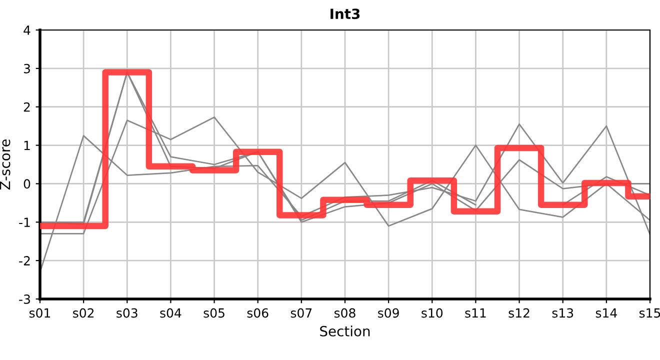 Image resolution: width=660 pixels, height=360 pixels. What do you see at coordinates (5, 164) in the screenshot?
I see `y-axis-title: Z-score` at bounding box center [5, 164].